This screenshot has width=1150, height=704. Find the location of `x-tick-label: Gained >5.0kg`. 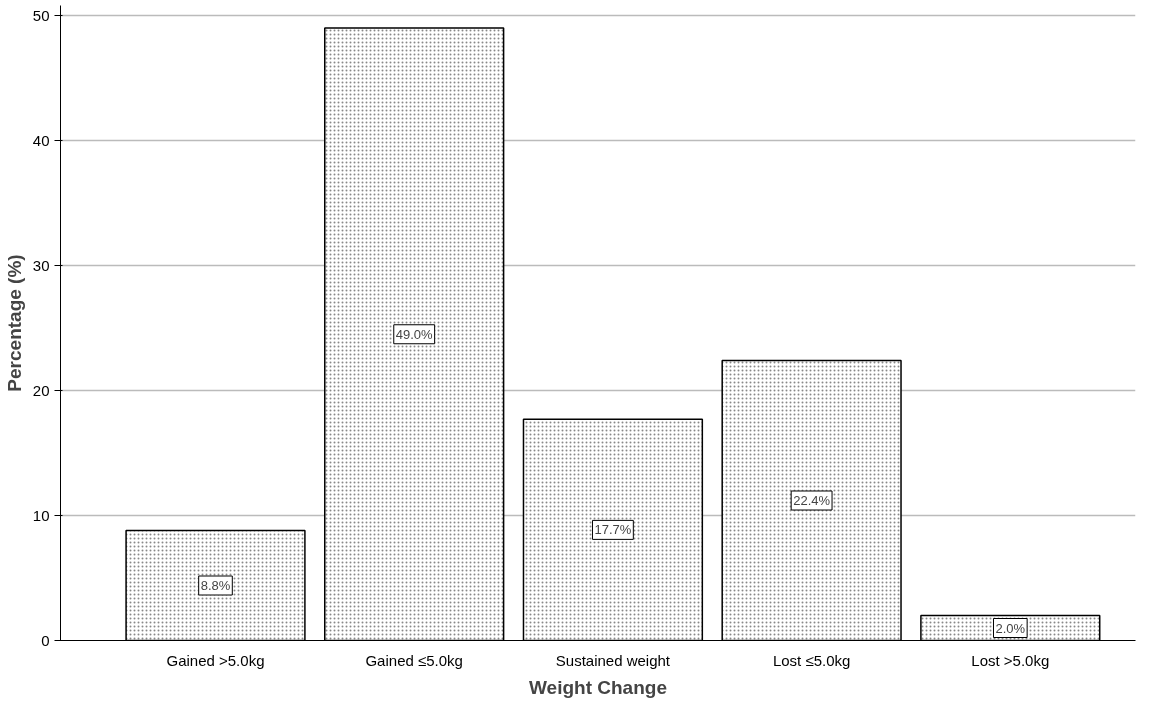

x-tick-label: Gained >5.0kg is located at coordinates (215, 660).